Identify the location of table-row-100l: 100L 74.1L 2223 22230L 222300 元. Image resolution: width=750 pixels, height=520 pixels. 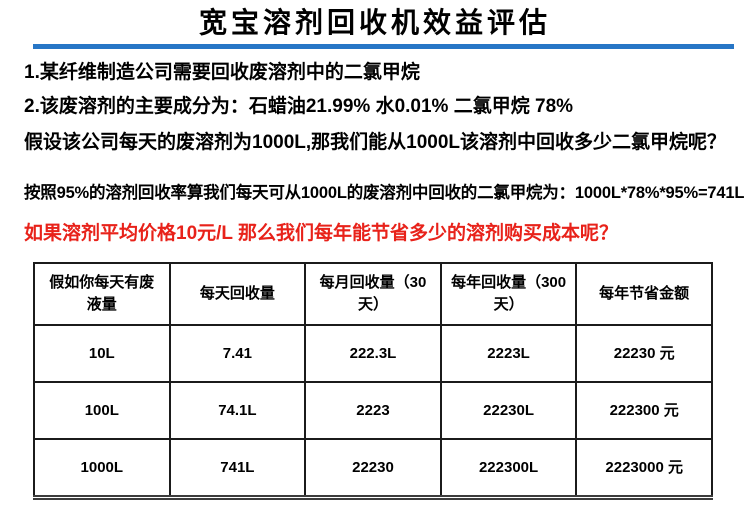
(373, 410).